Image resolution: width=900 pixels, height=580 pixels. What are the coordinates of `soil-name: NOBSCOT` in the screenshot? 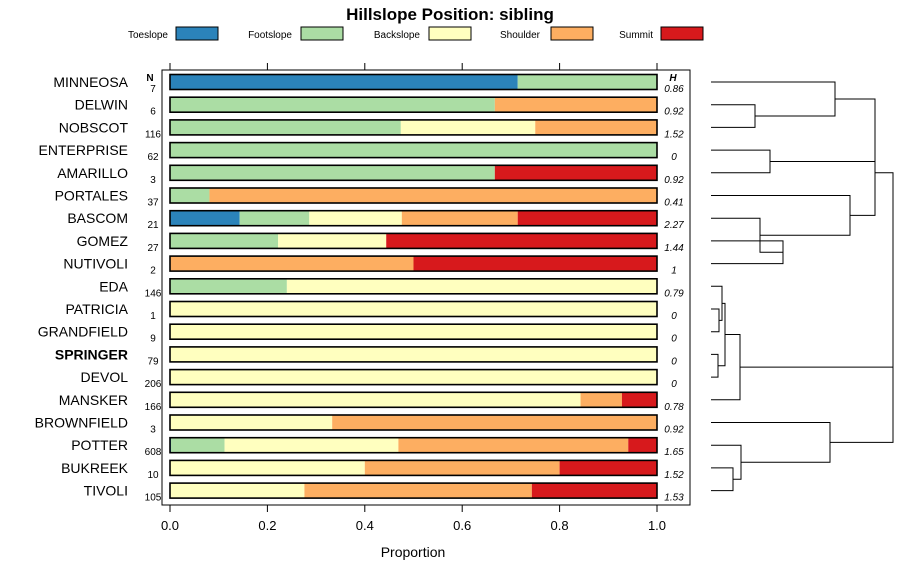 It's located at (94, 127).